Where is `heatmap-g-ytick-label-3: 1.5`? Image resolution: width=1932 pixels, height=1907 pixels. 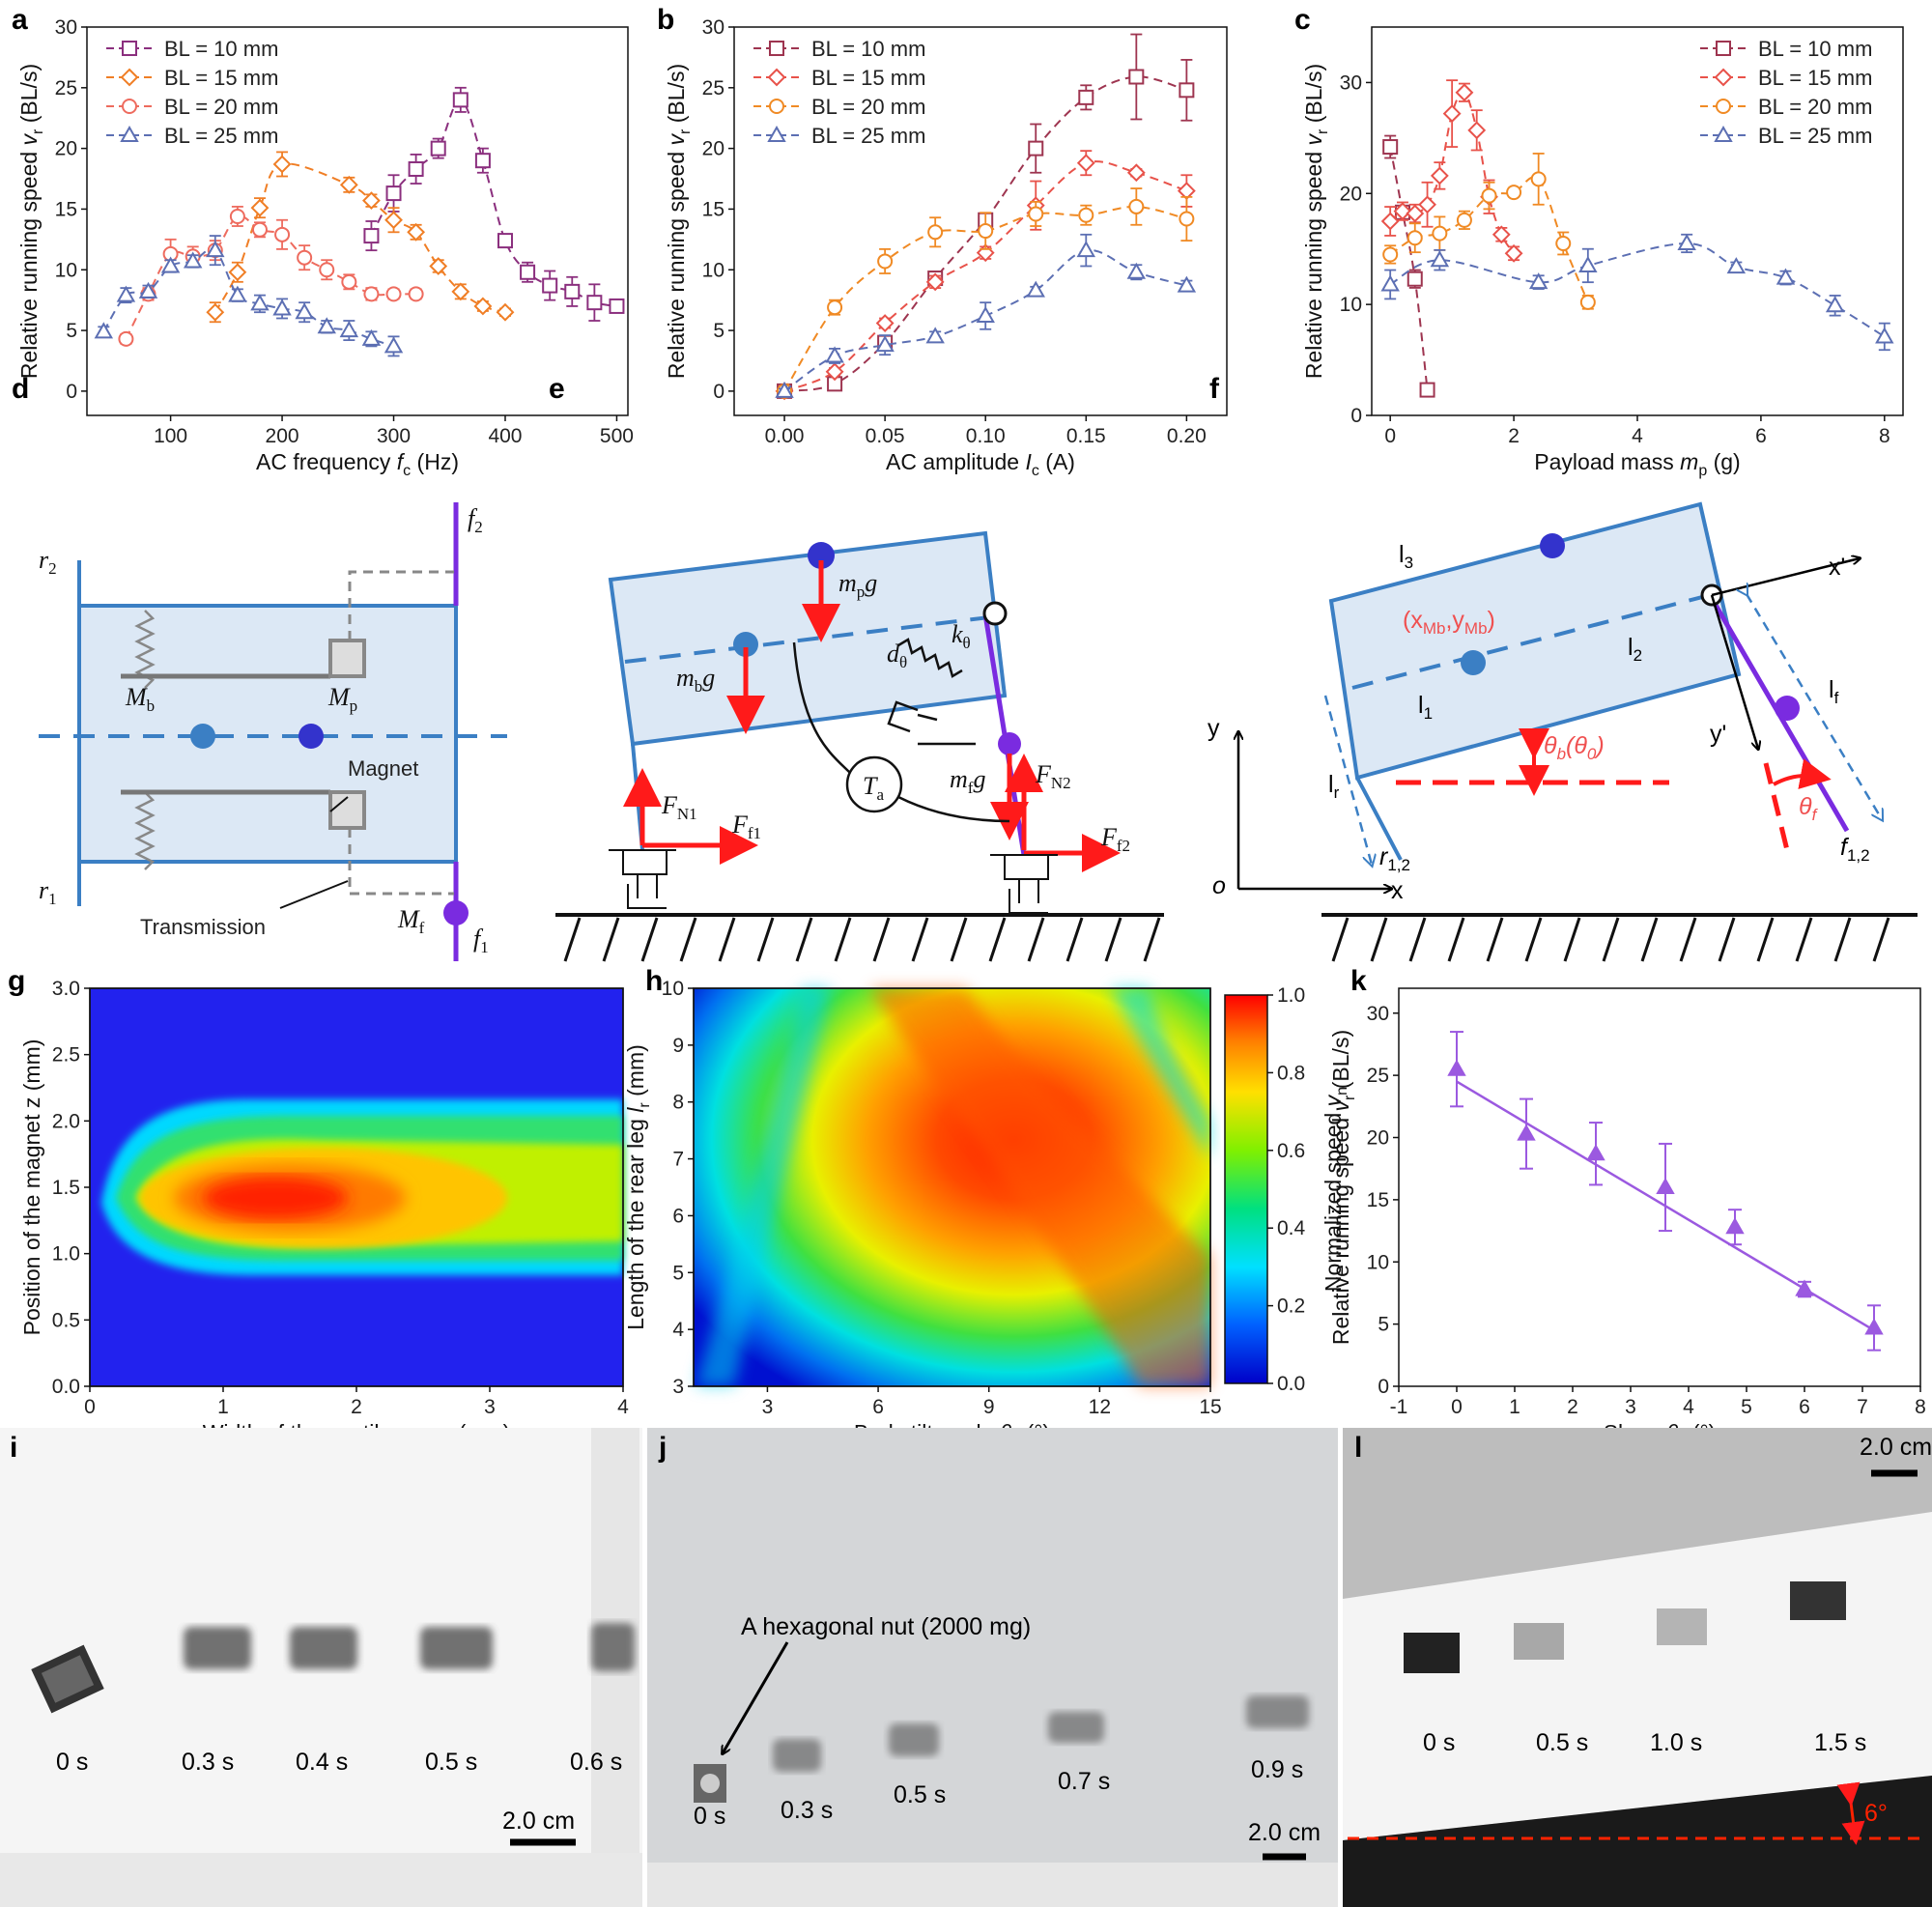 heatmap-g-ytick-label-3: 1.5 is located at coordinates (66, 1188).